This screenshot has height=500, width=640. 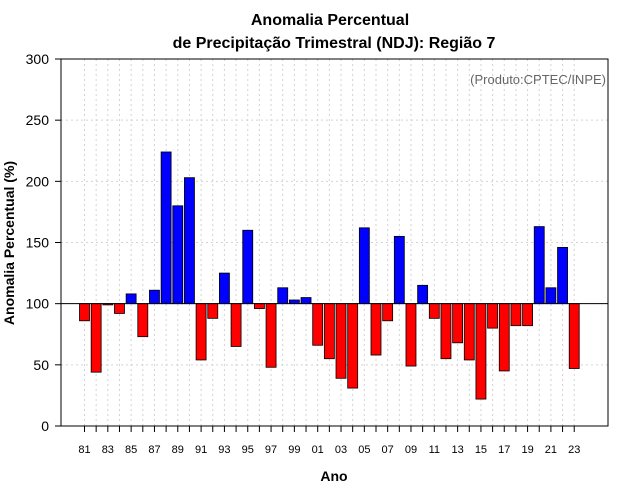 What do you see at coordinates (38, 181) in the screenshot?
I see `y-tick-label: 200` at bounding box center [38, 181].